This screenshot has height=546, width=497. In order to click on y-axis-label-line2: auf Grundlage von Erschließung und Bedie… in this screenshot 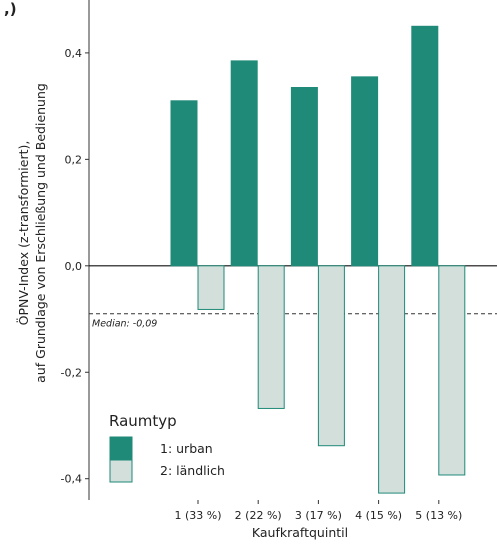, I will do `click(40, 233)`.